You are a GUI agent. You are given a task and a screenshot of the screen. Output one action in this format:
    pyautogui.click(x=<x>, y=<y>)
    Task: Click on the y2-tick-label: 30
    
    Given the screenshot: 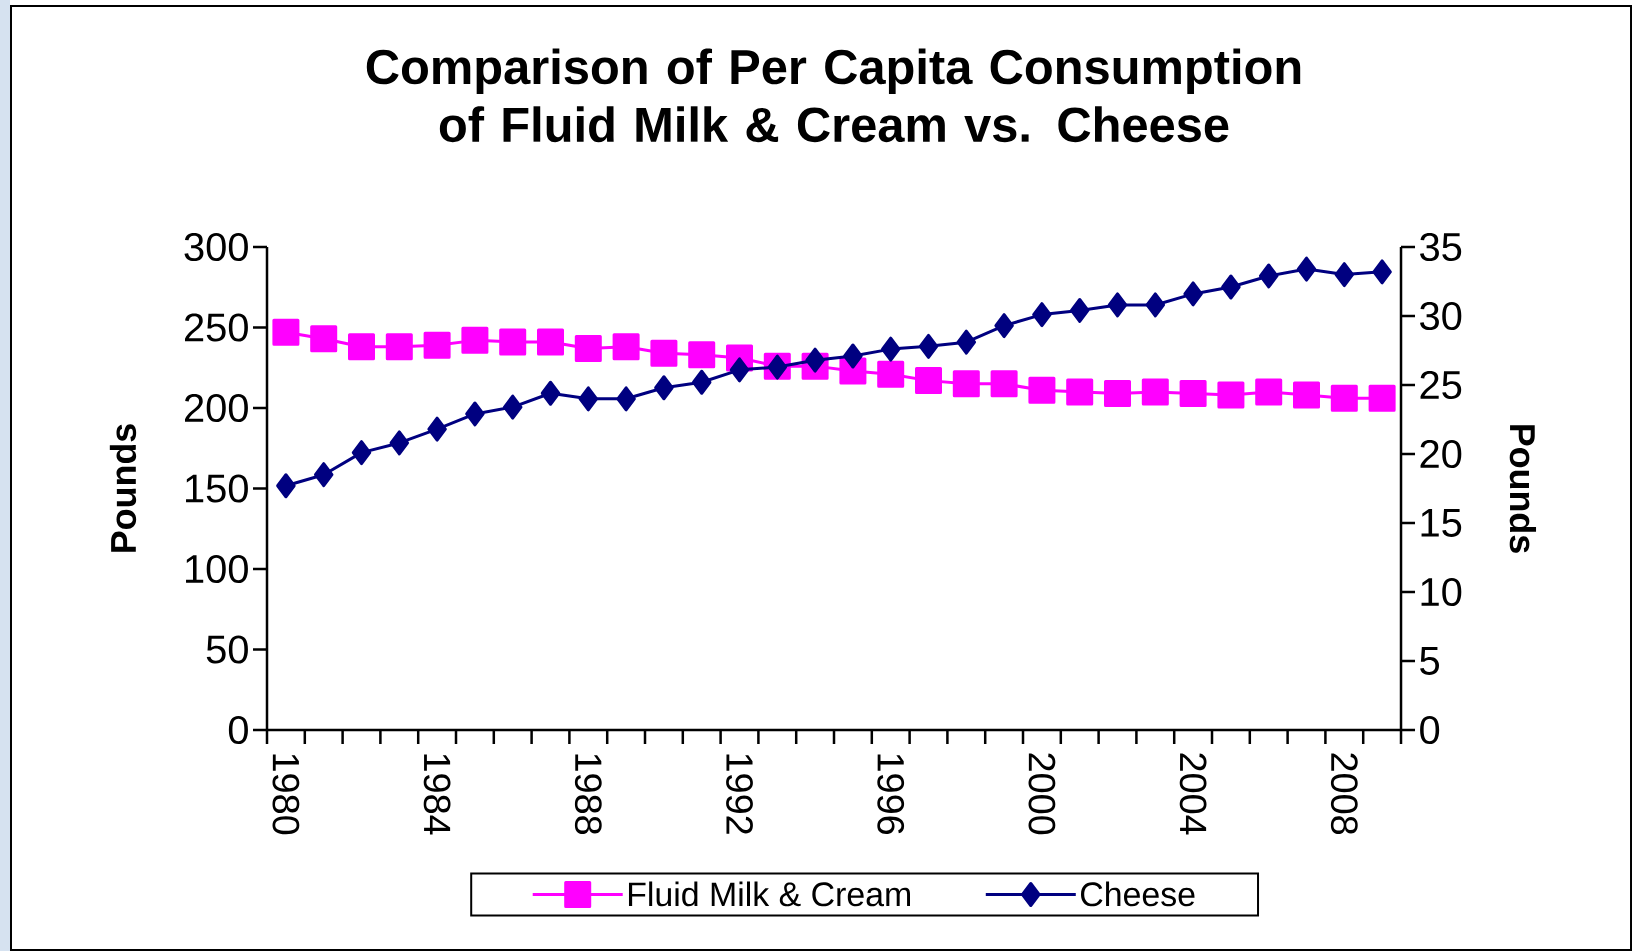 What is the action you would take?
    pyautogui.click(x=1441, y=316)
    